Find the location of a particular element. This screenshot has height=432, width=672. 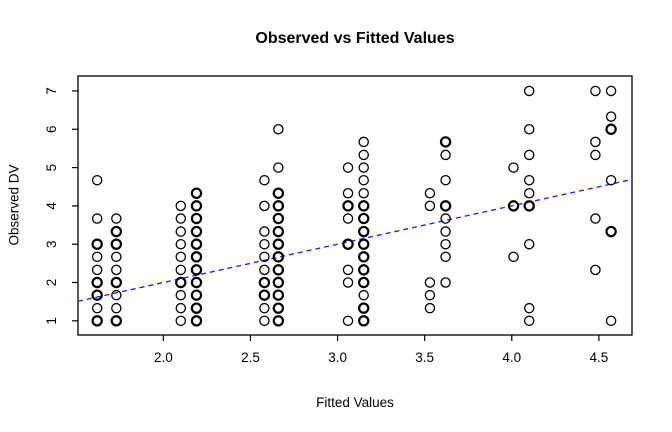

y-tick-label: 5 is located at coordinates (51, 168).